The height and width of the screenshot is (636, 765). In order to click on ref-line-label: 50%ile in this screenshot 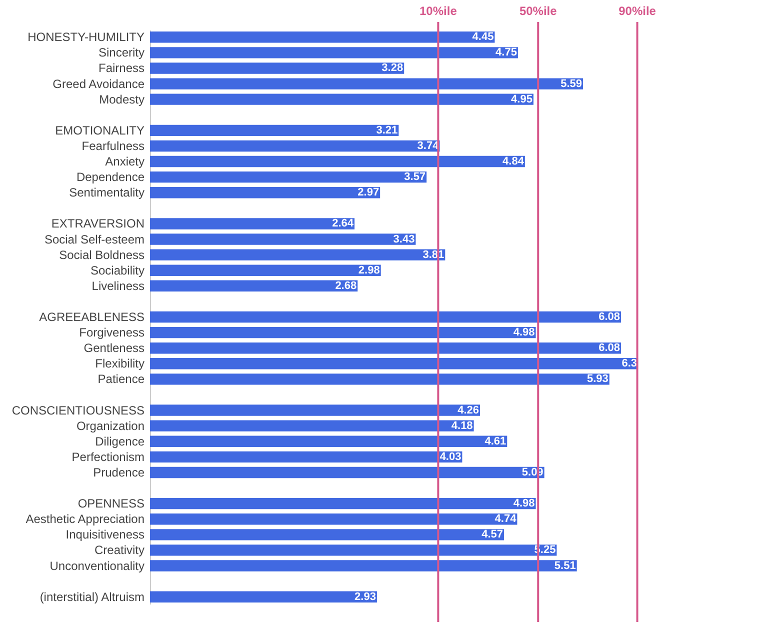, I will do `click(538, 11)`.